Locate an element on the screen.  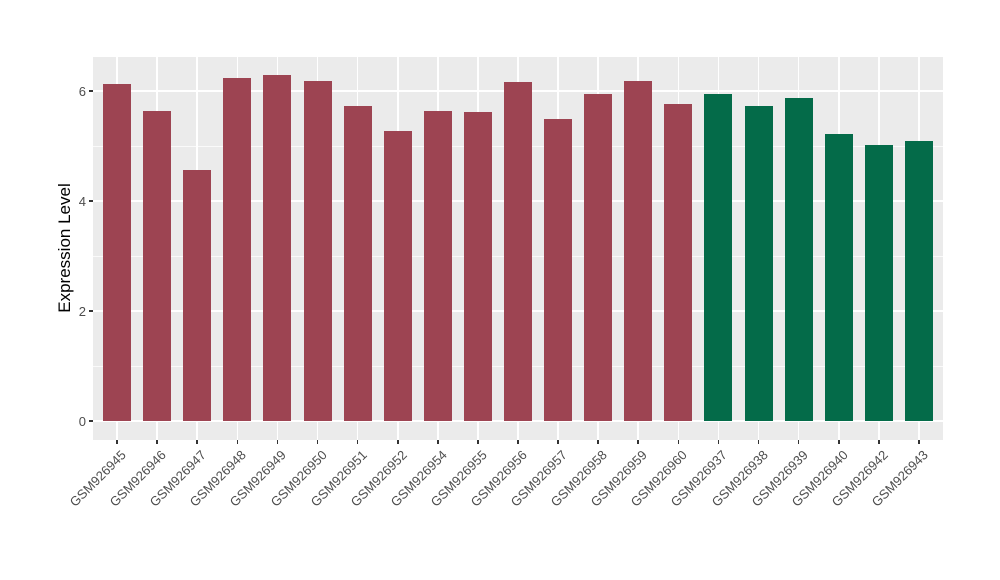
bar-GSM926952 is located at coordinates (397, 275).